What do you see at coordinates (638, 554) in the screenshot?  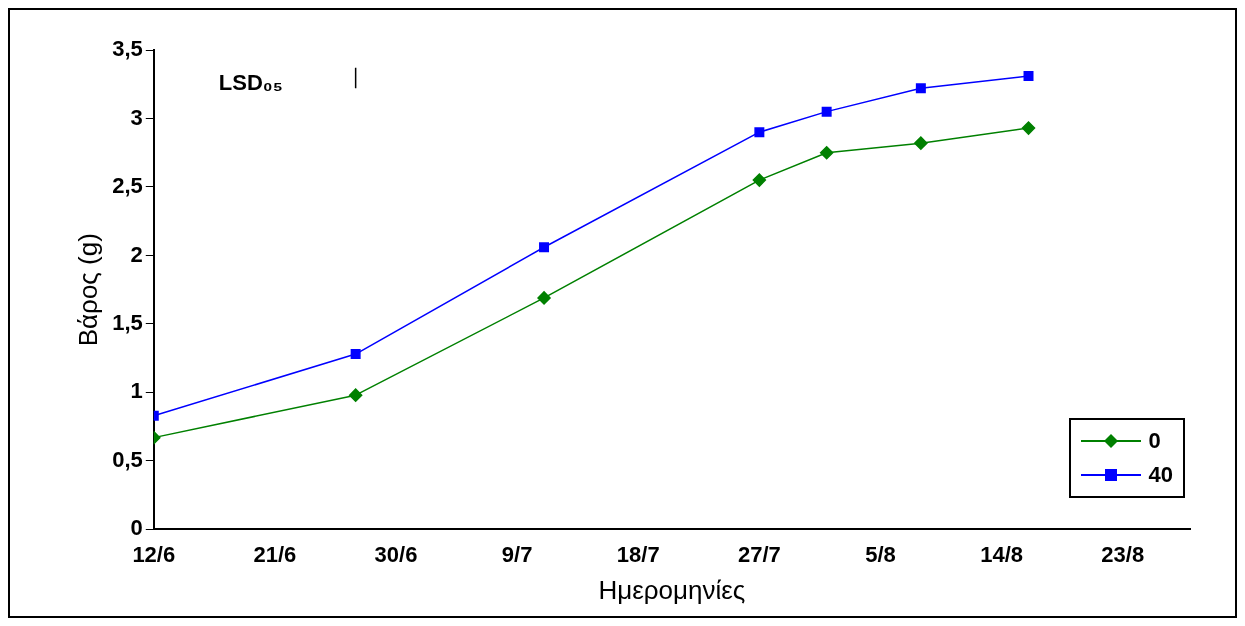 I see `x-tick-label: 18/7` at bounding box center [638, 554].